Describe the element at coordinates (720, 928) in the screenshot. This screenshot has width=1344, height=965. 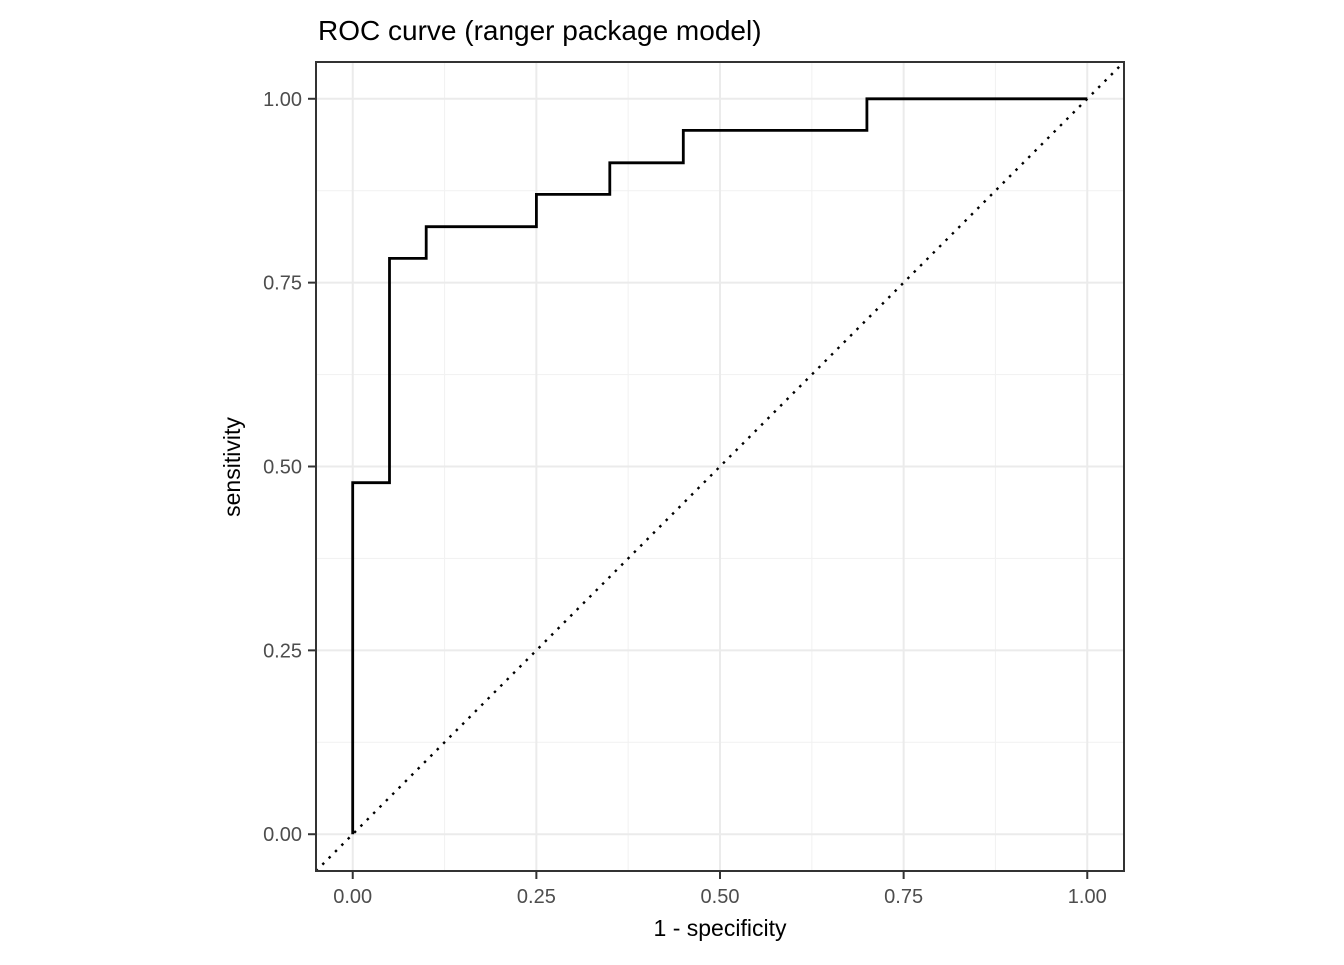
I see `x-axis-title: 1 - specificity` at that location.